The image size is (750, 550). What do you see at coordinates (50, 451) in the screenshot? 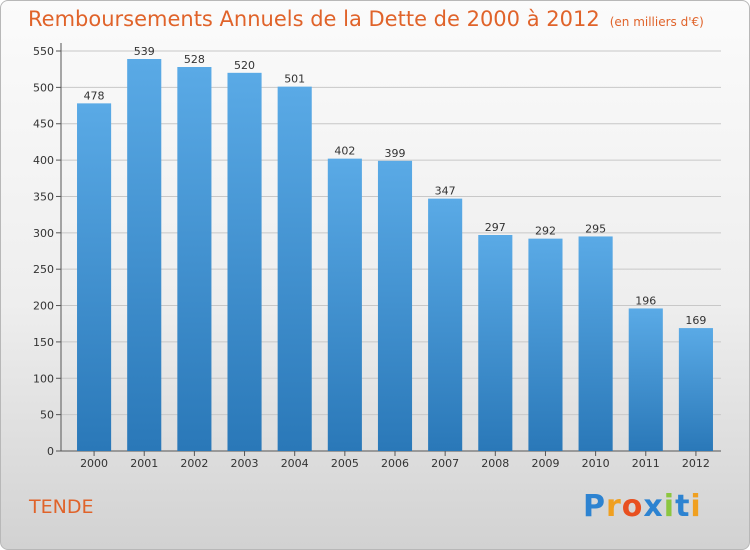
I see `y-tick-label: 0` at bounding box center [50, 451].